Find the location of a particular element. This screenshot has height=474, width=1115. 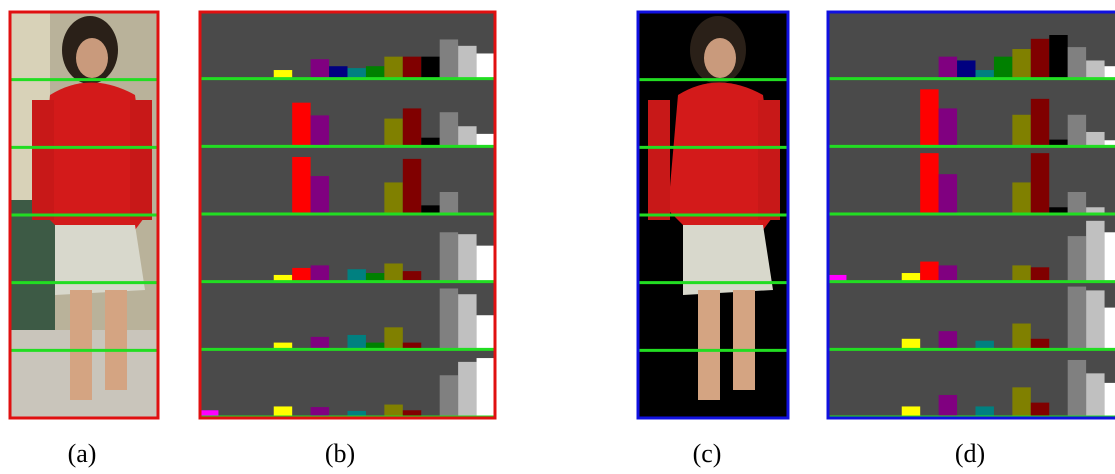

caption: (c) is located at coordinates (707, 453).